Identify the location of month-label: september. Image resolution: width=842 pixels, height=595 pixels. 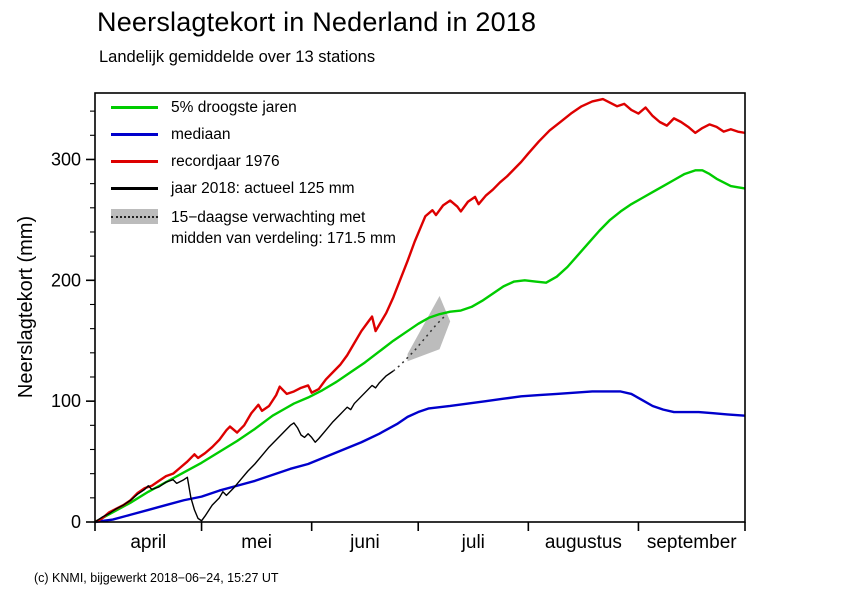
(692, 542).